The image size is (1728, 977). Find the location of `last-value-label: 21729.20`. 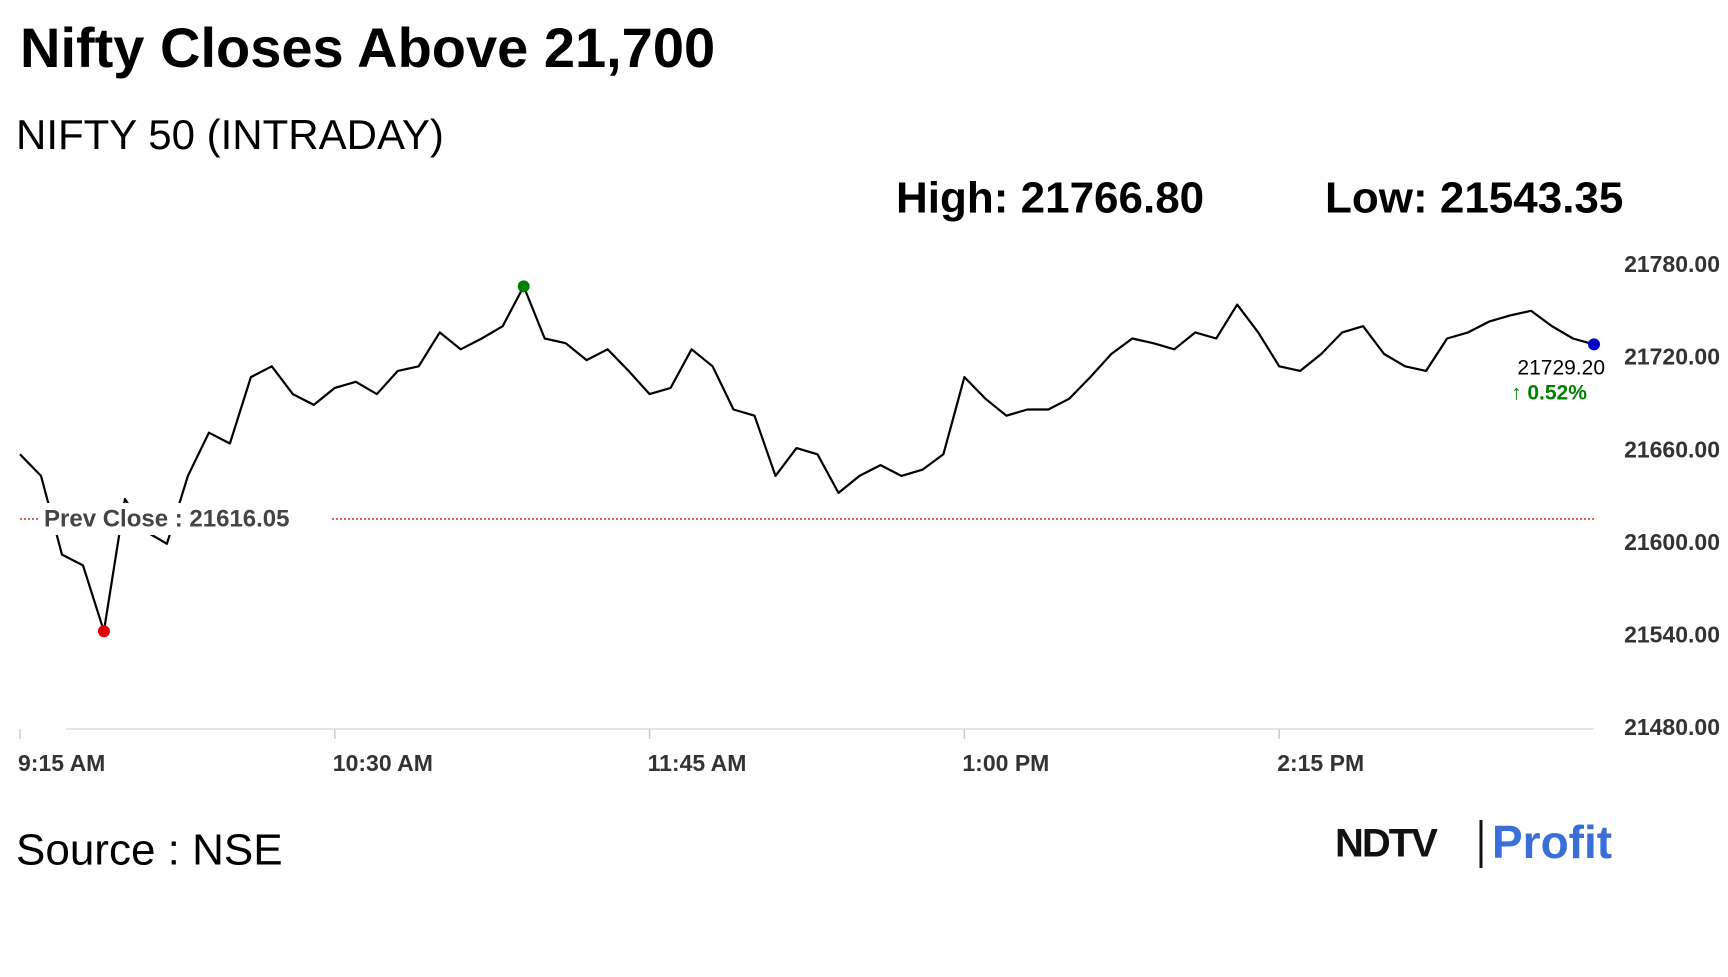

last-value-label: 21729.20 is located at coordinates (1561, 368).